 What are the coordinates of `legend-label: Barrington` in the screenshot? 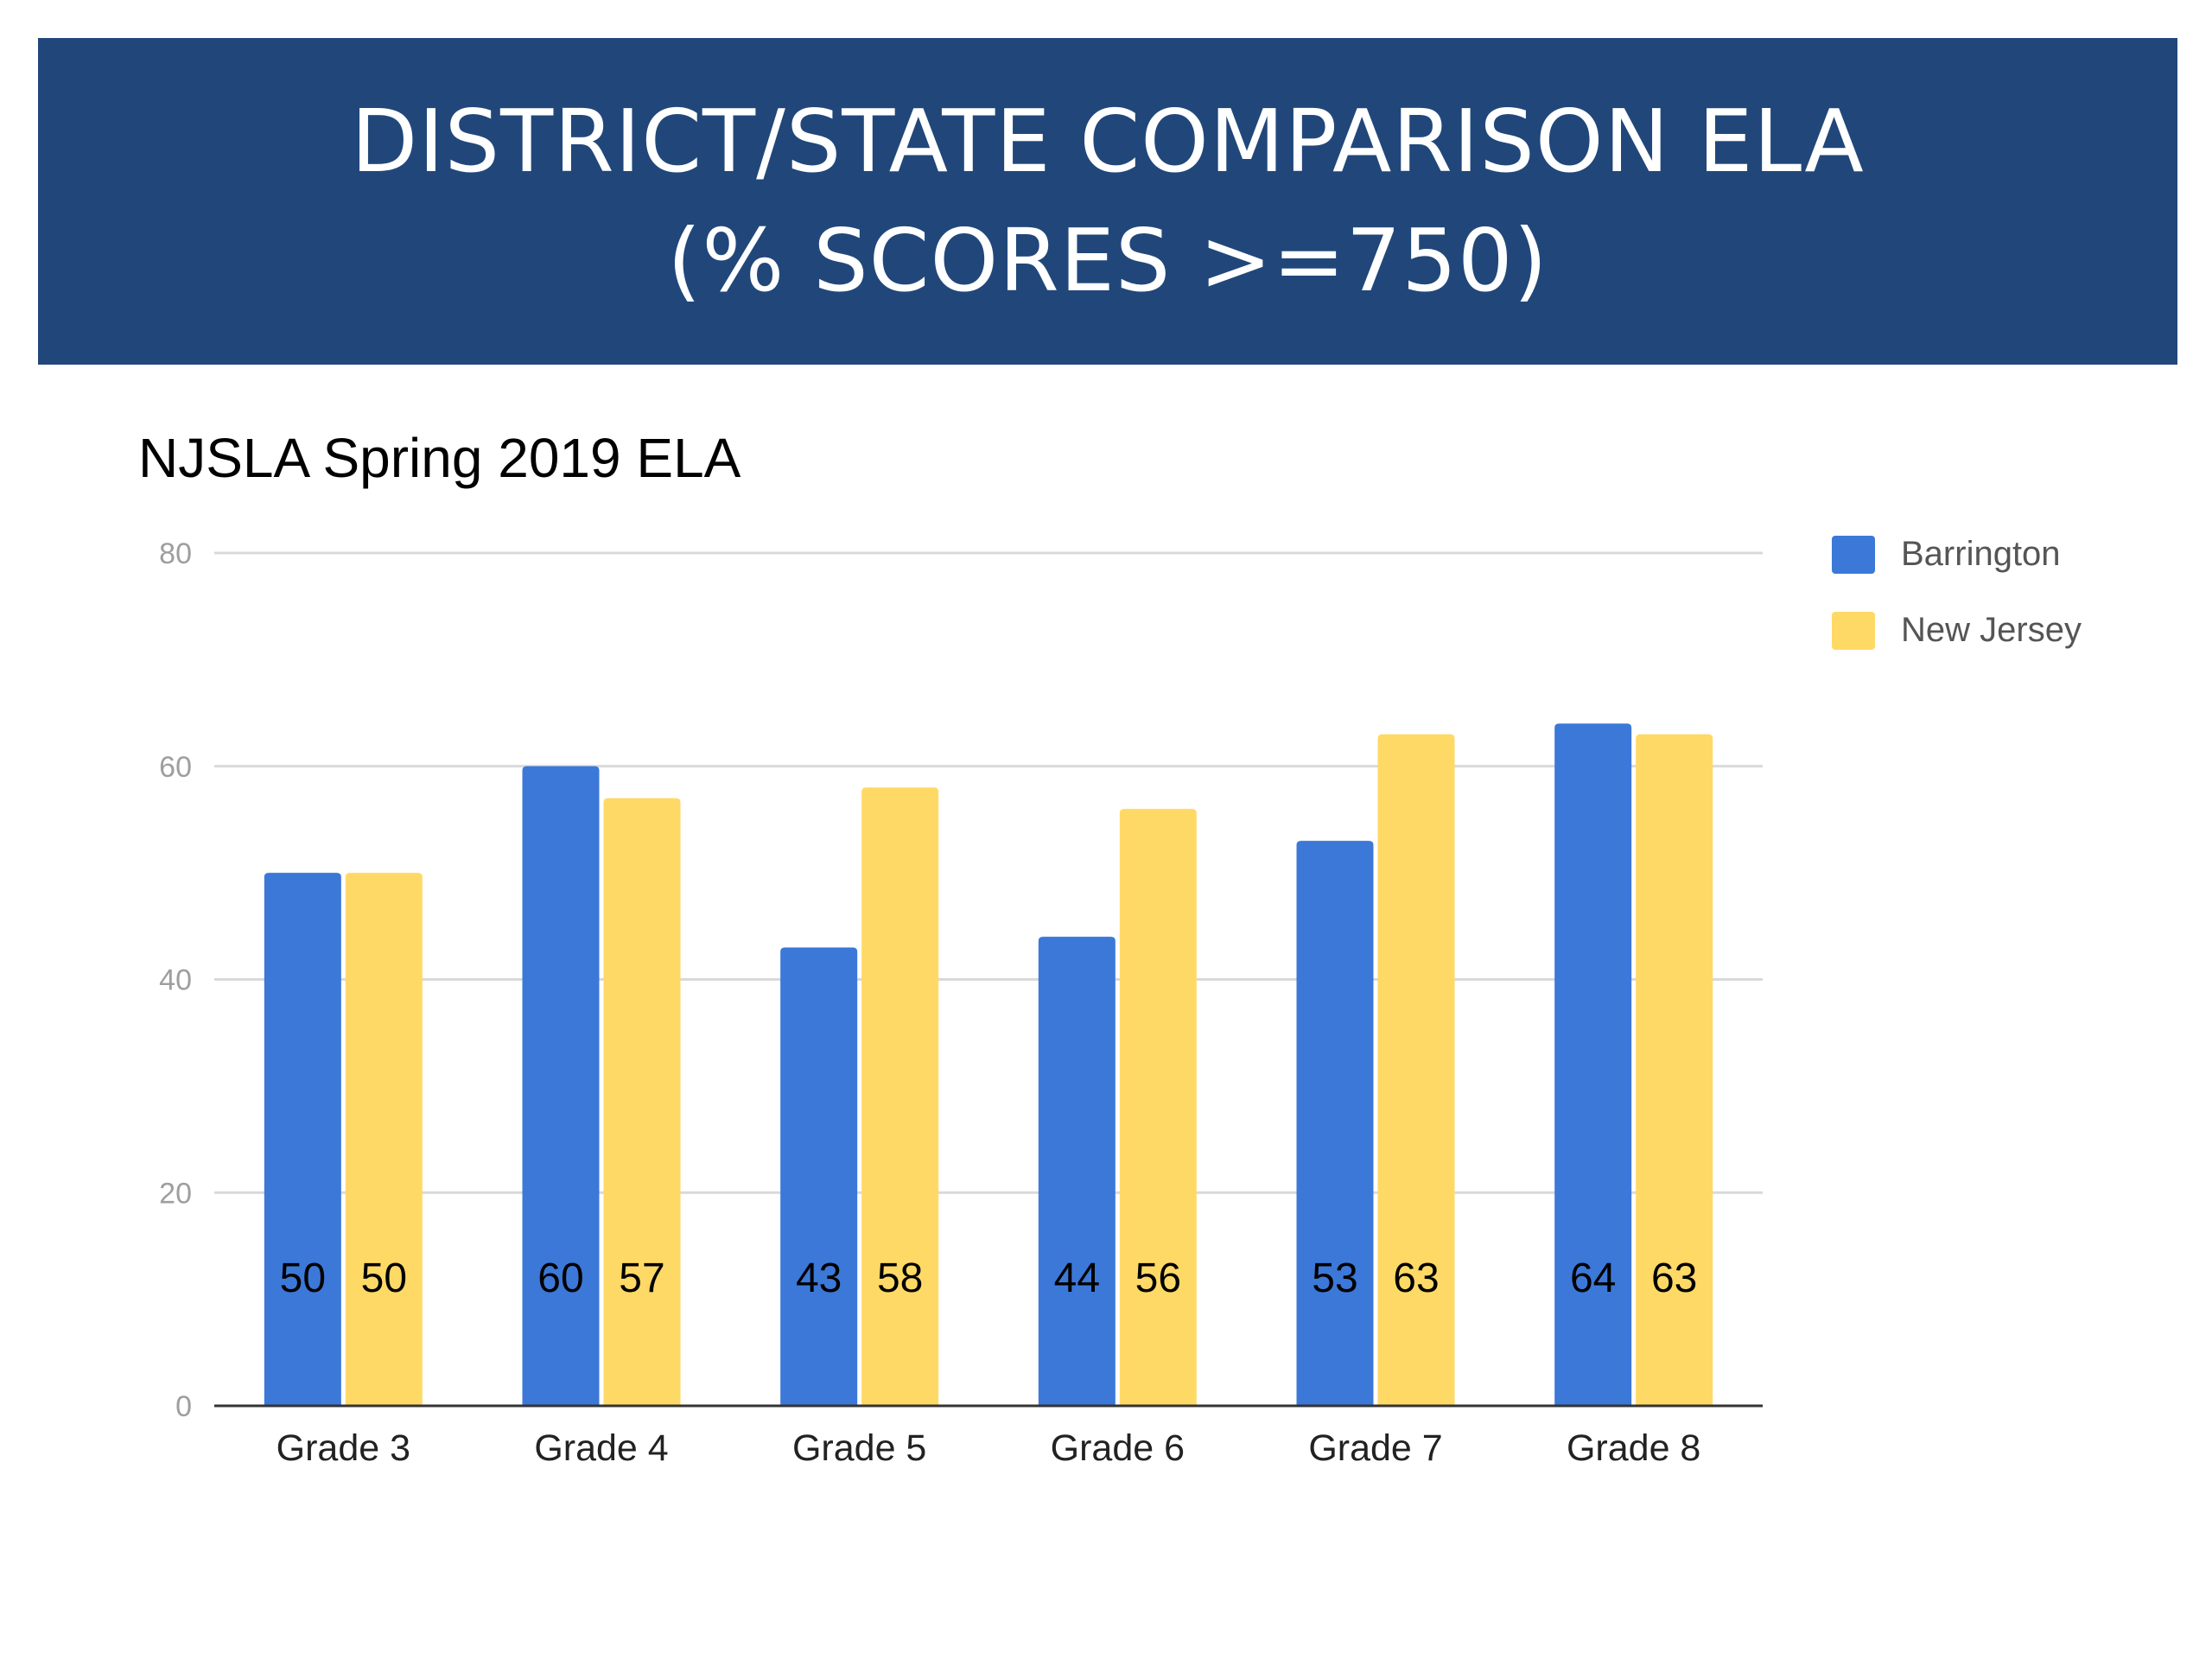 It's located at (1981, 554).